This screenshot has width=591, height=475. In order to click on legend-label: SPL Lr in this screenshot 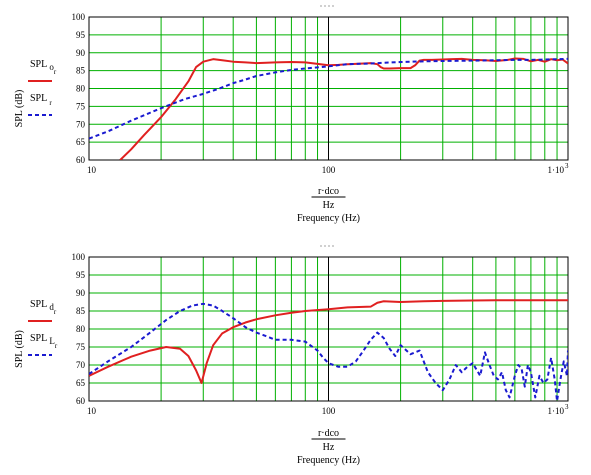, I will do `click(44, 341)`.